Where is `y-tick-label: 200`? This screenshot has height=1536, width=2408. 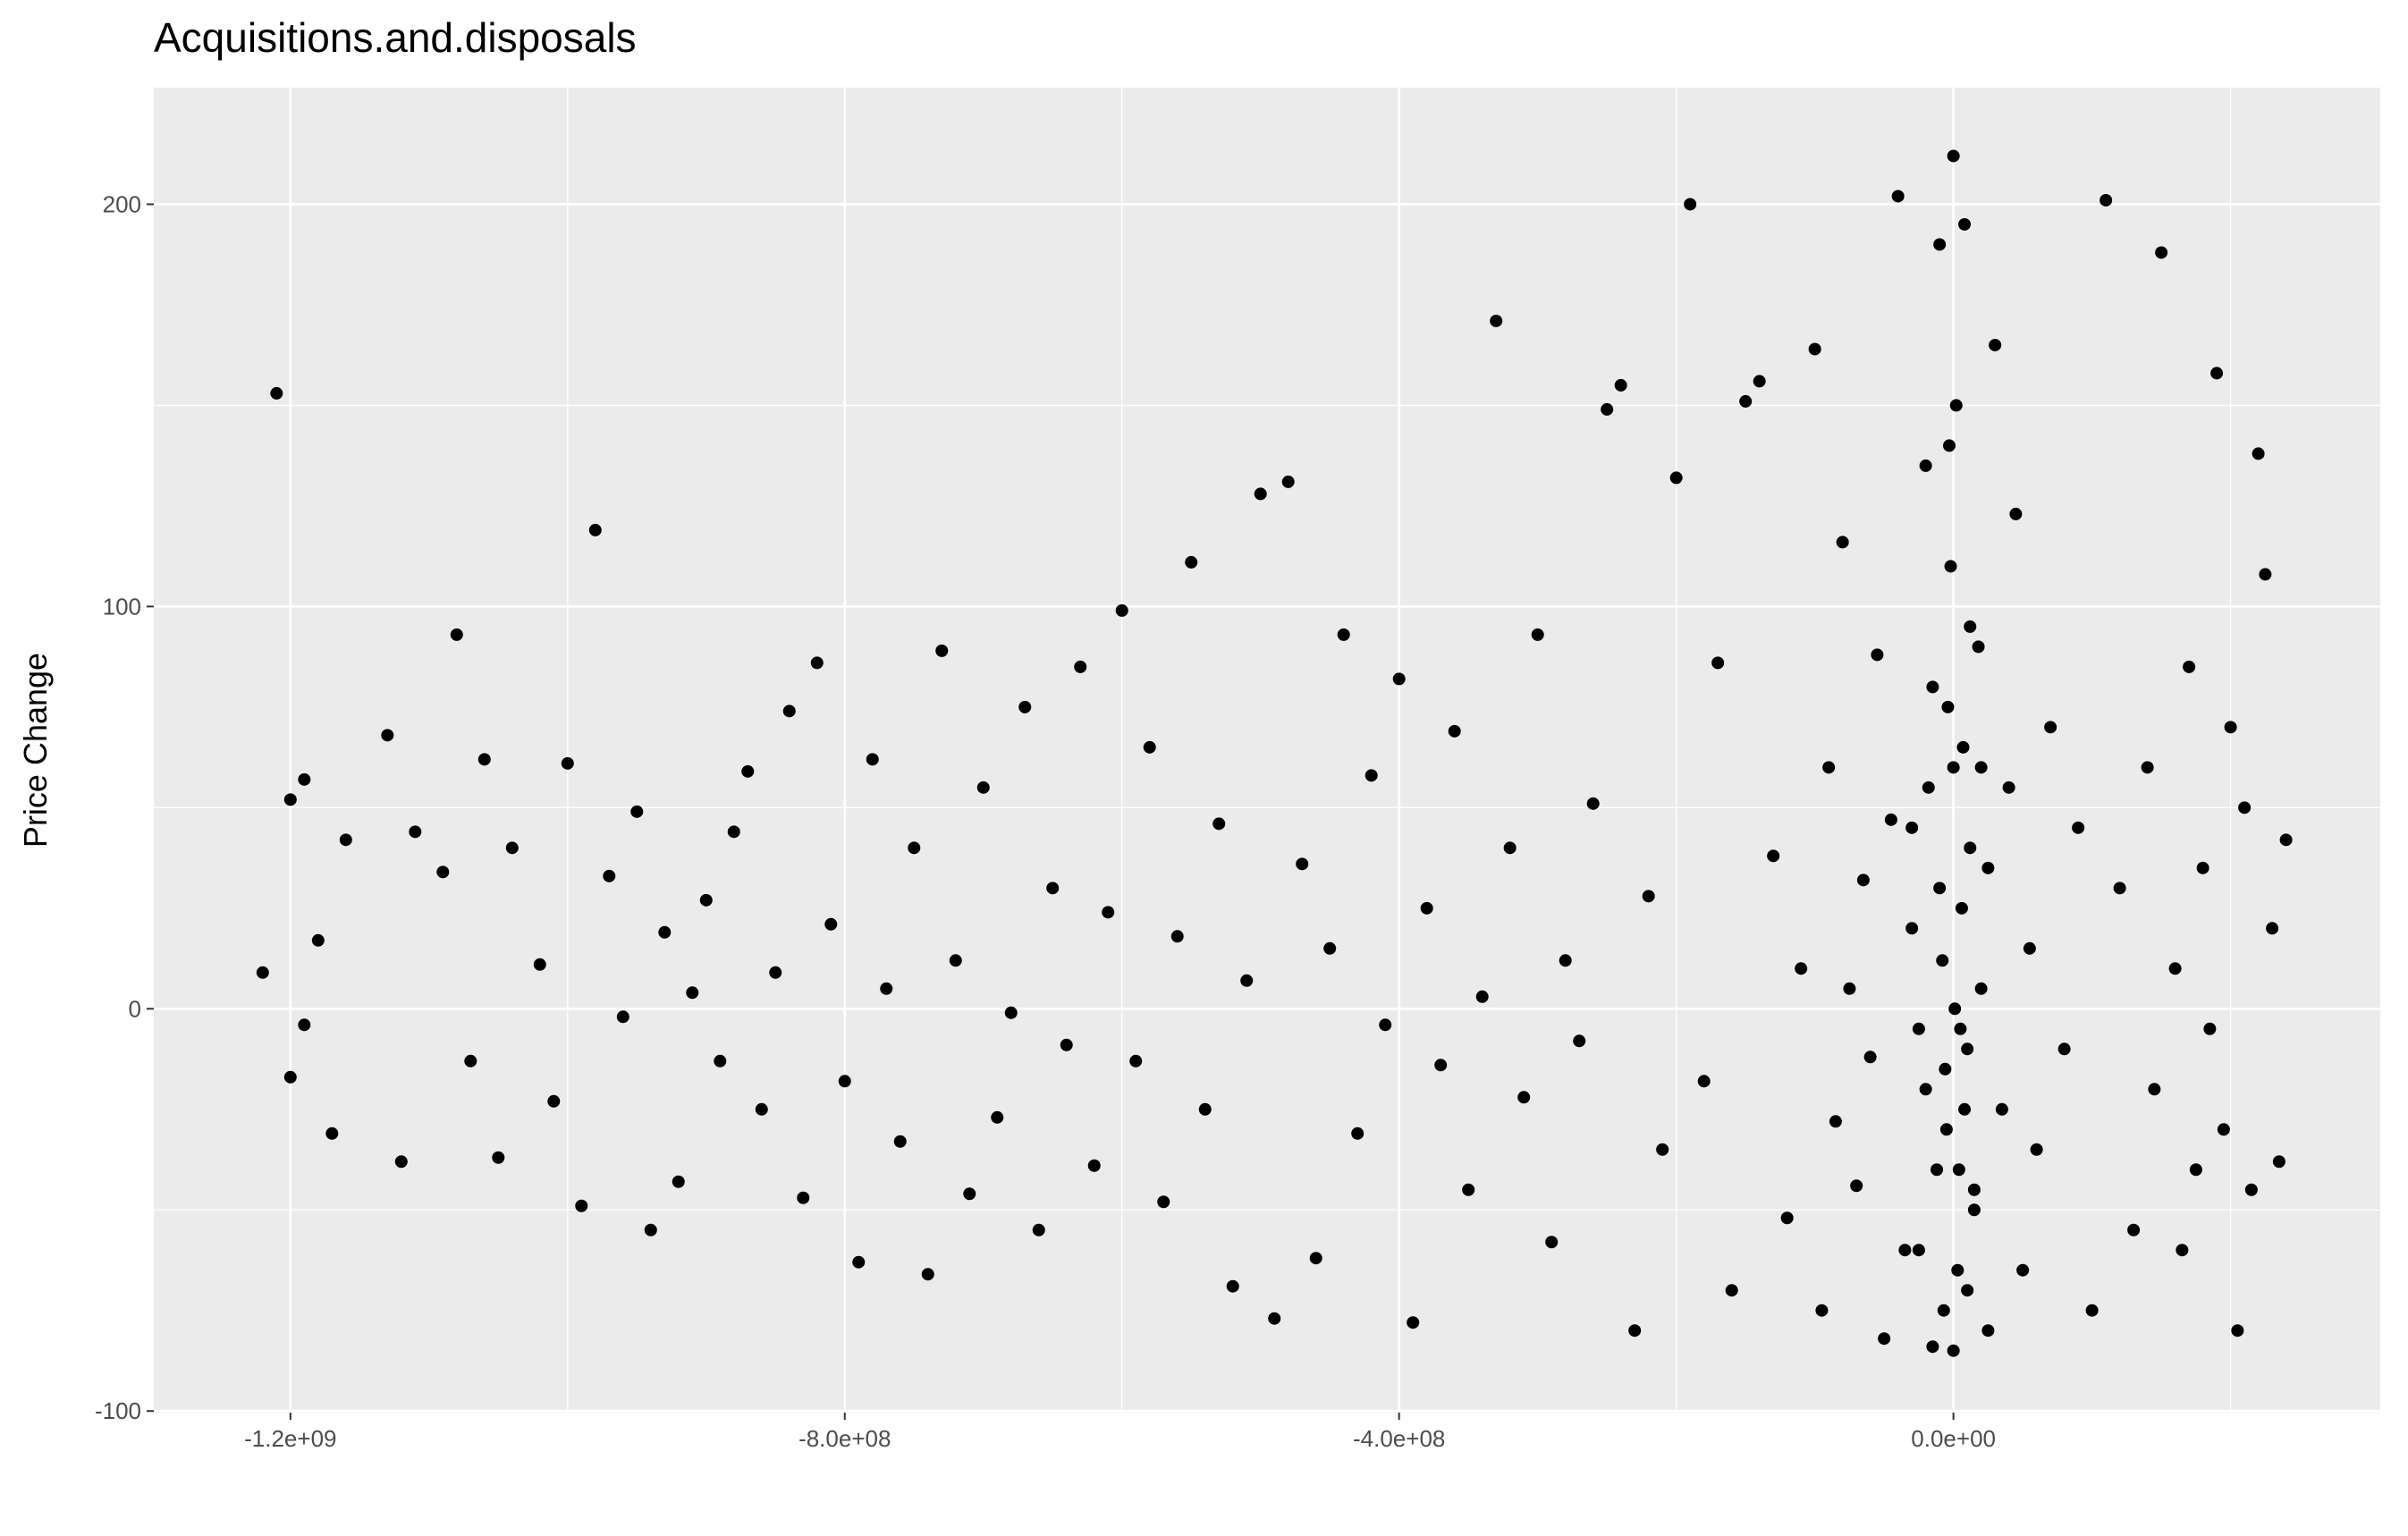 y-tick-label: 200 is located at coordinates (122, 203).